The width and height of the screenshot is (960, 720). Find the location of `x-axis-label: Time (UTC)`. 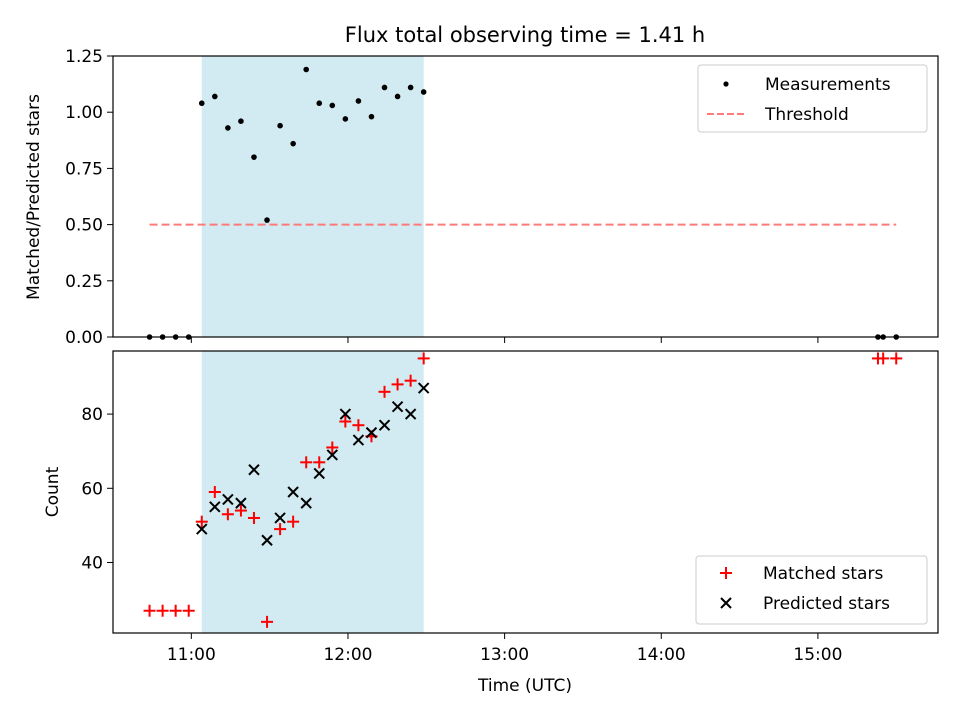

x-axis-label: Time (UTC) is located at coordinates (524, 686).